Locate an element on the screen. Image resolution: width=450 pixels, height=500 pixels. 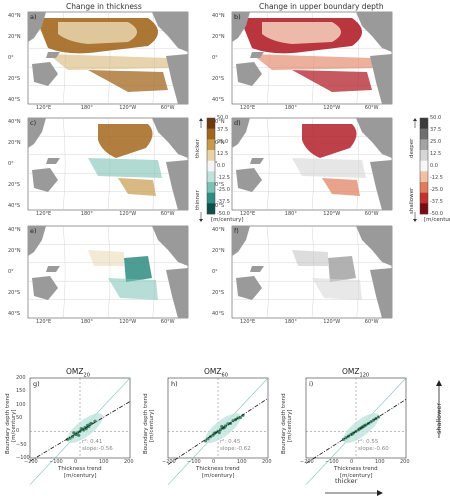
scatter-panel-label: g) is located at coordinates (36, 384).